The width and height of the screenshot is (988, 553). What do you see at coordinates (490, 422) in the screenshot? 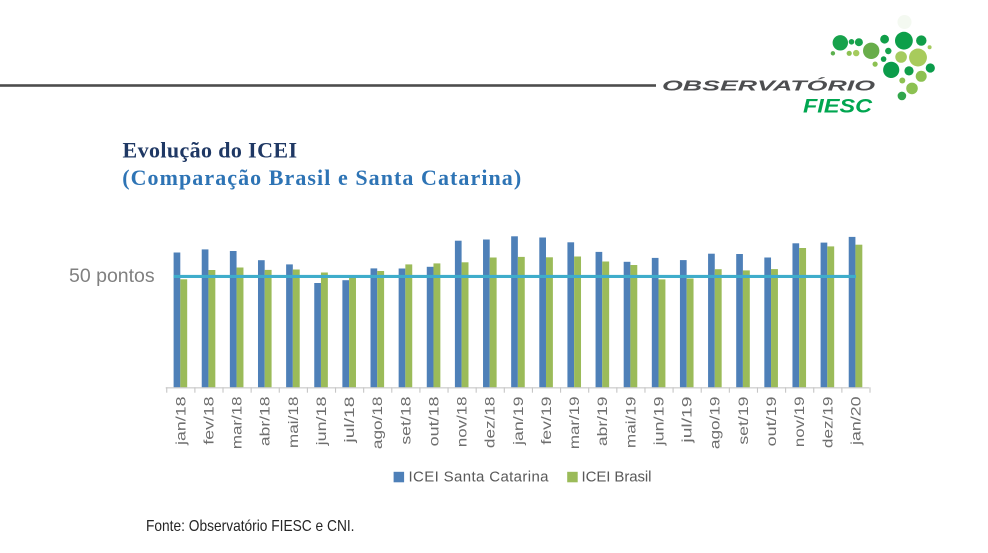
I see `svg-text: dez/18` at bounding box center [490, 422].